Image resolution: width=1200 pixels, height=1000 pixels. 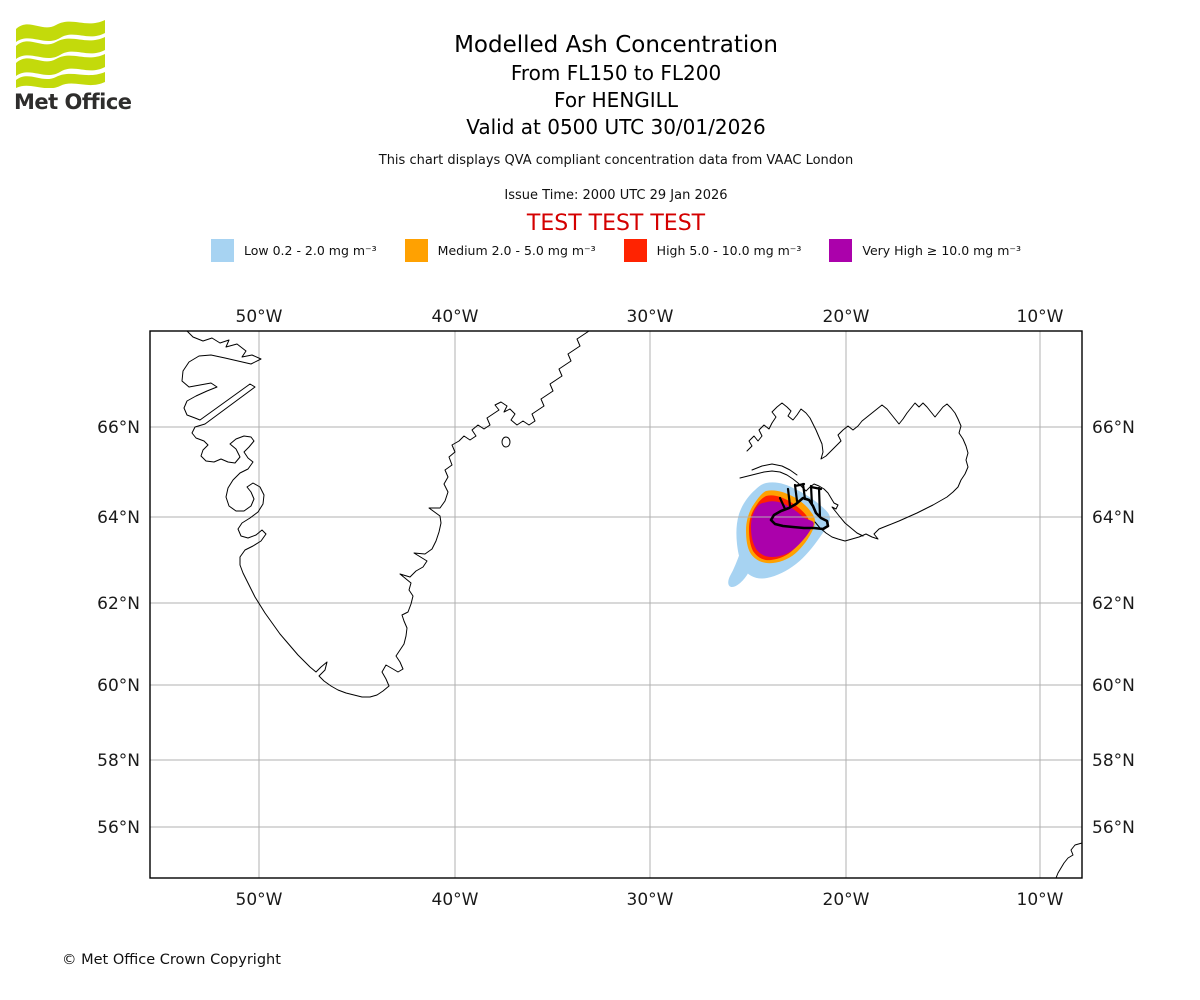 What do you see at coordinates (60, 54) in the screenshot?
I see `met-office-waves-icon` at bounding box center [60, 54].